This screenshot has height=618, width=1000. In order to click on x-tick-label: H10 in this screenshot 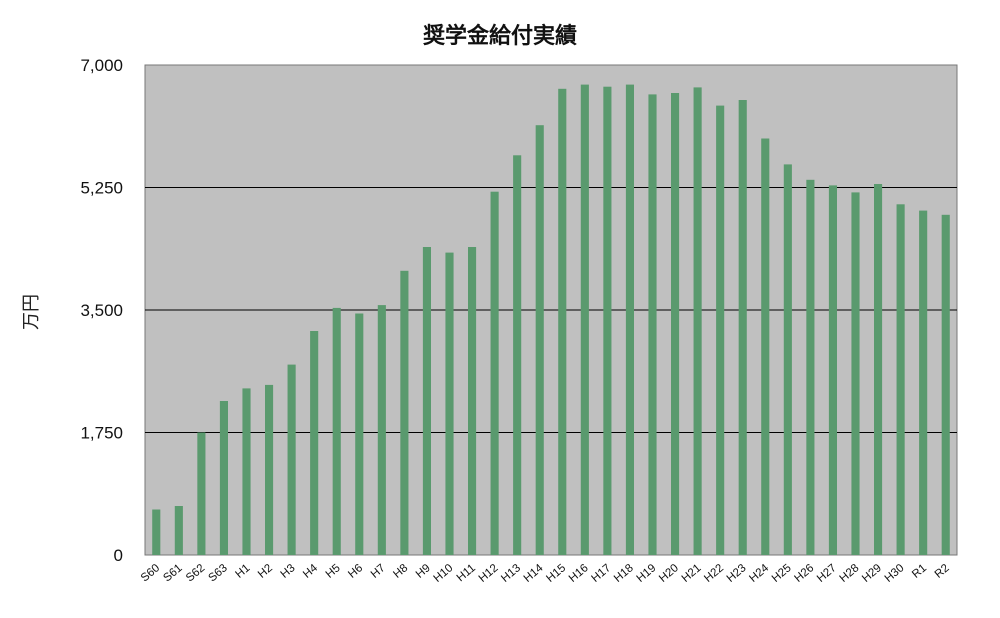, I will do `click(444, 573)`.